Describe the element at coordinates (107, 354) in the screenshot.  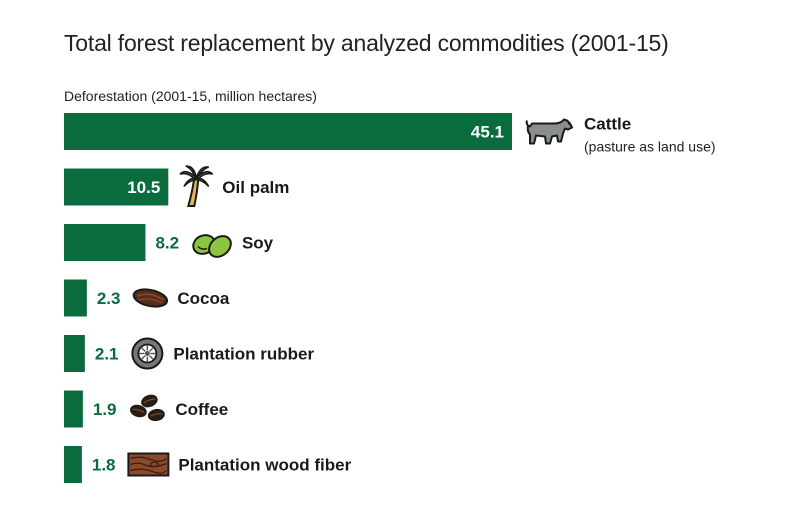
I see `value-label-4: 2.1` at that location.